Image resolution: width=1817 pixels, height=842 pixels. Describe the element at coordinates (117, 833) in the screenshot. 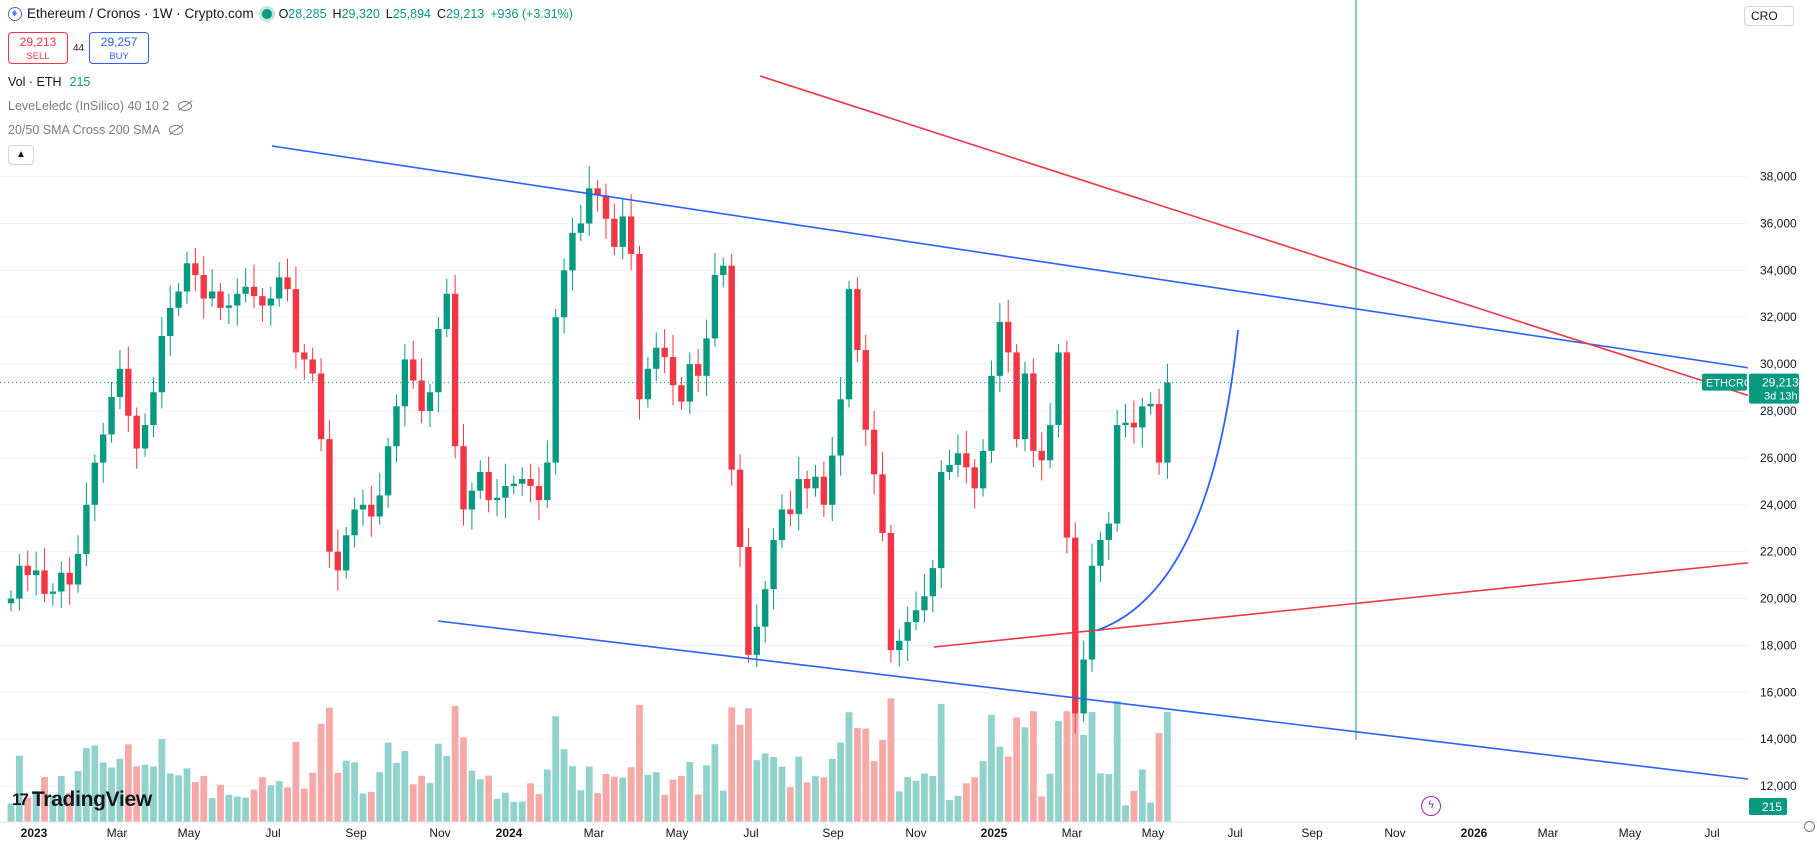

I see `time-tick-label: Mar` at that location.